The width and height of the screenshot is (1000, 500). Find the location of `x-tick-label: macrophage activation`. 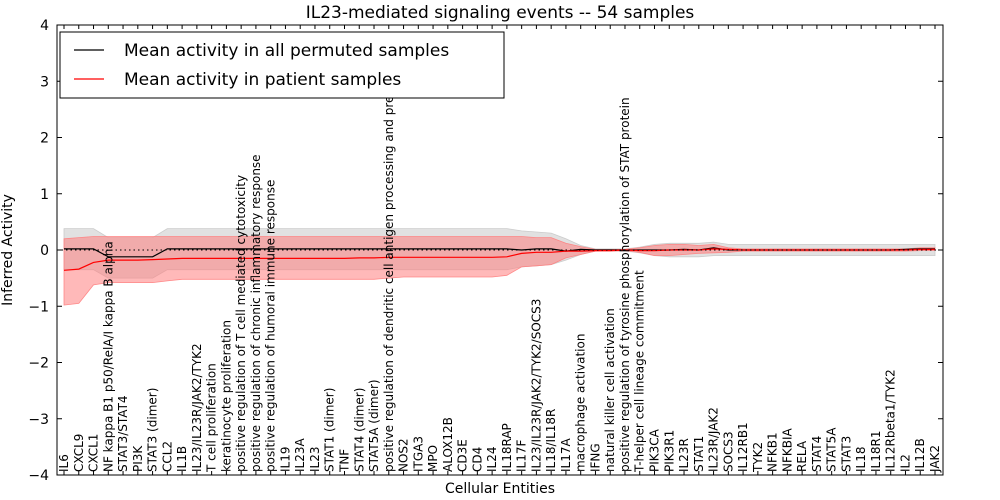

x-tick-label: macrophage activation is located at coordinates (581, 403).